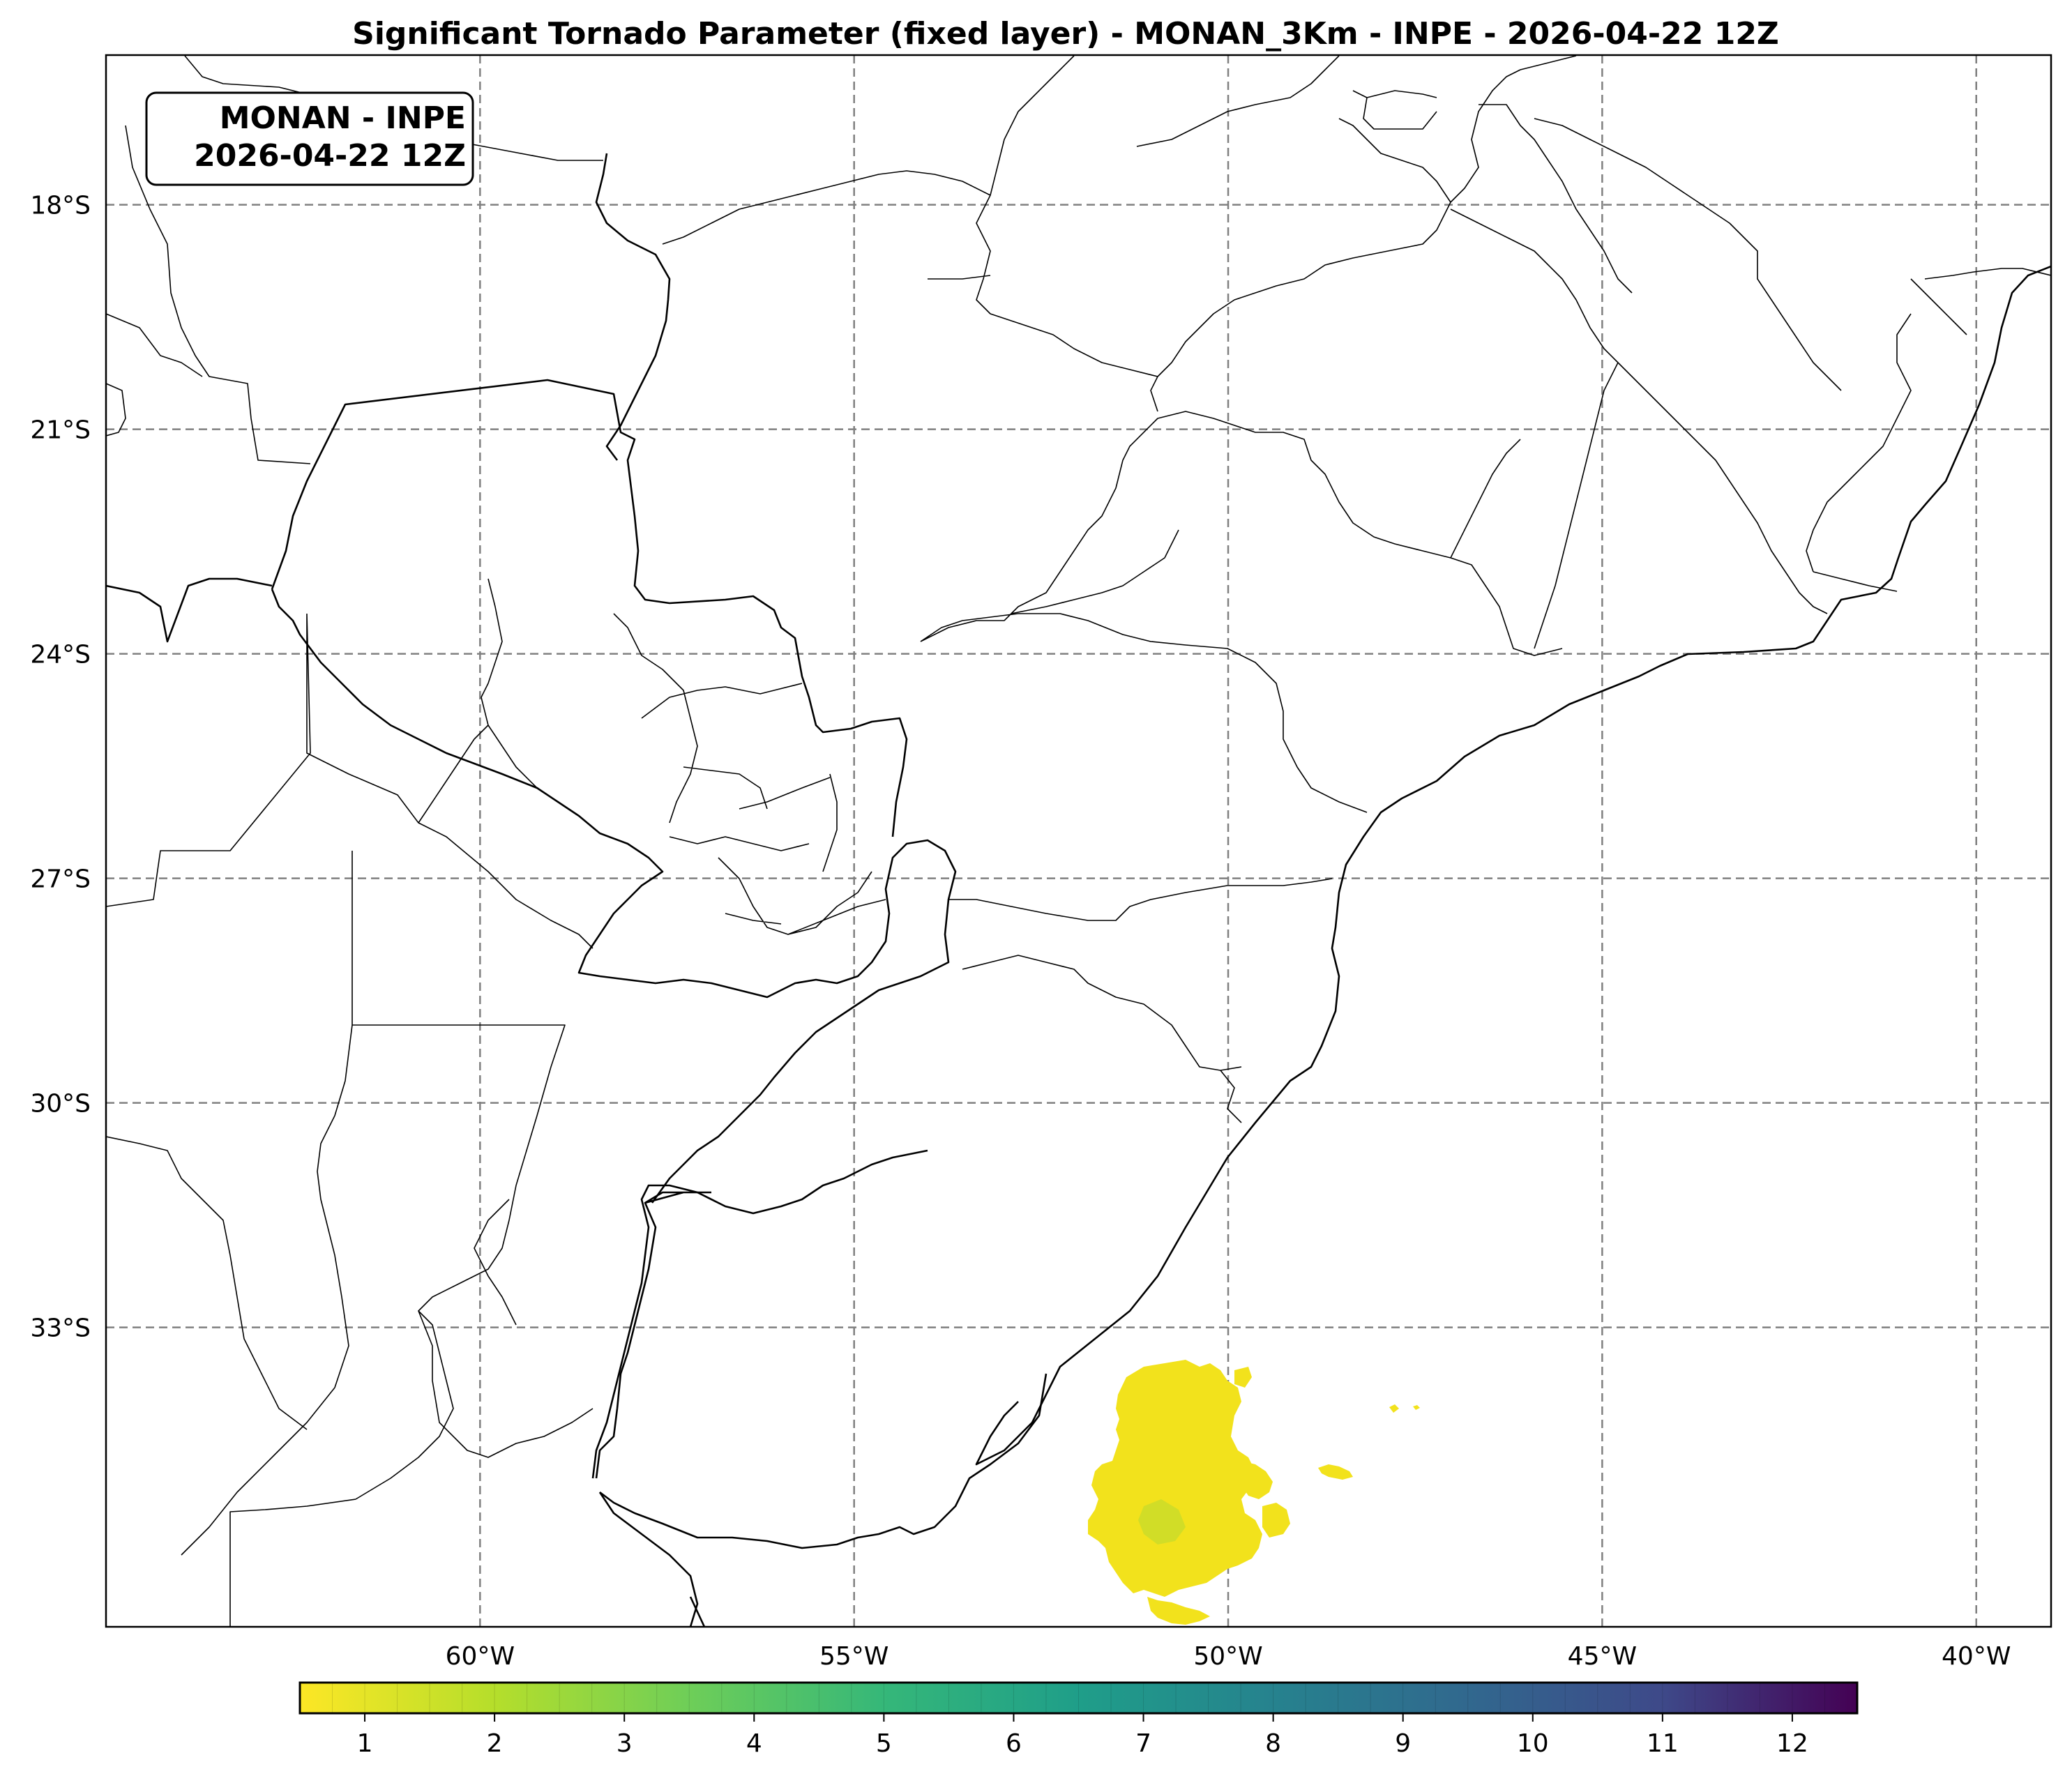  Describe the element at coordinates (853, 1656) in the screenshot. I see `lon-tick-label: 55°W` at that location.